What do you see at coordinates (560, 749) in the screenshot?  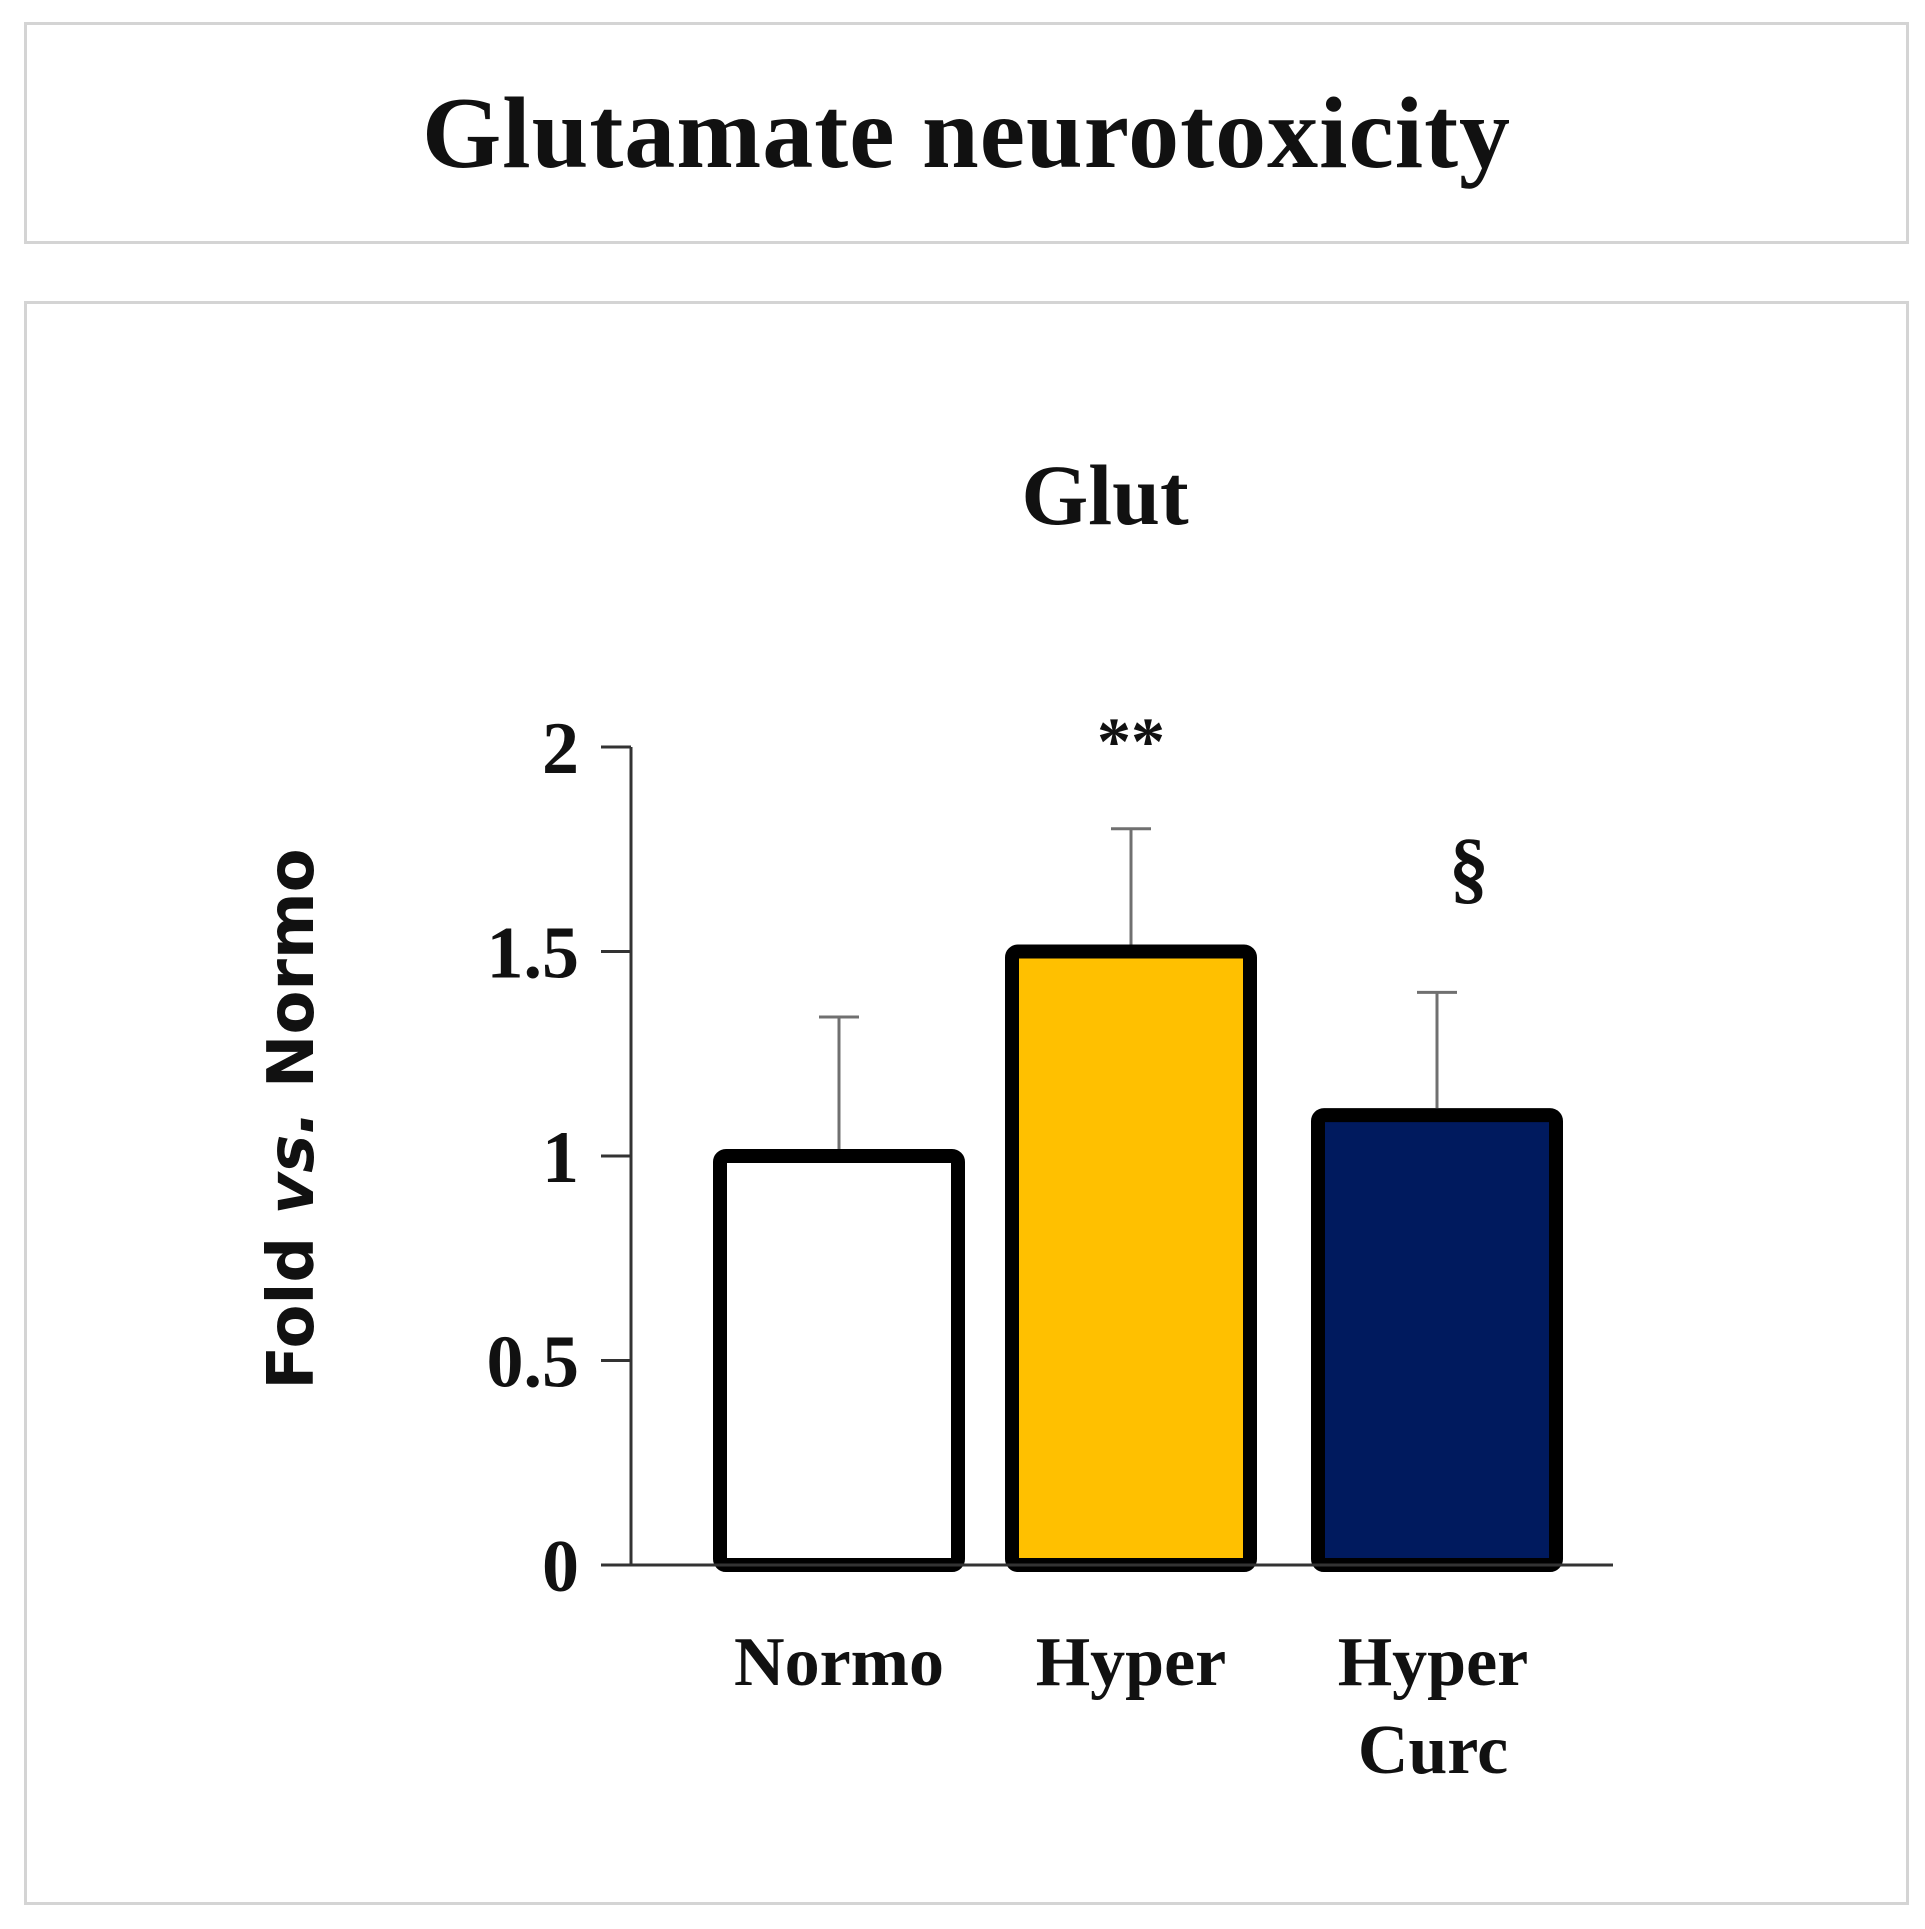 I see `y-tick-label-4: 2` at bounding box center [560, 749].